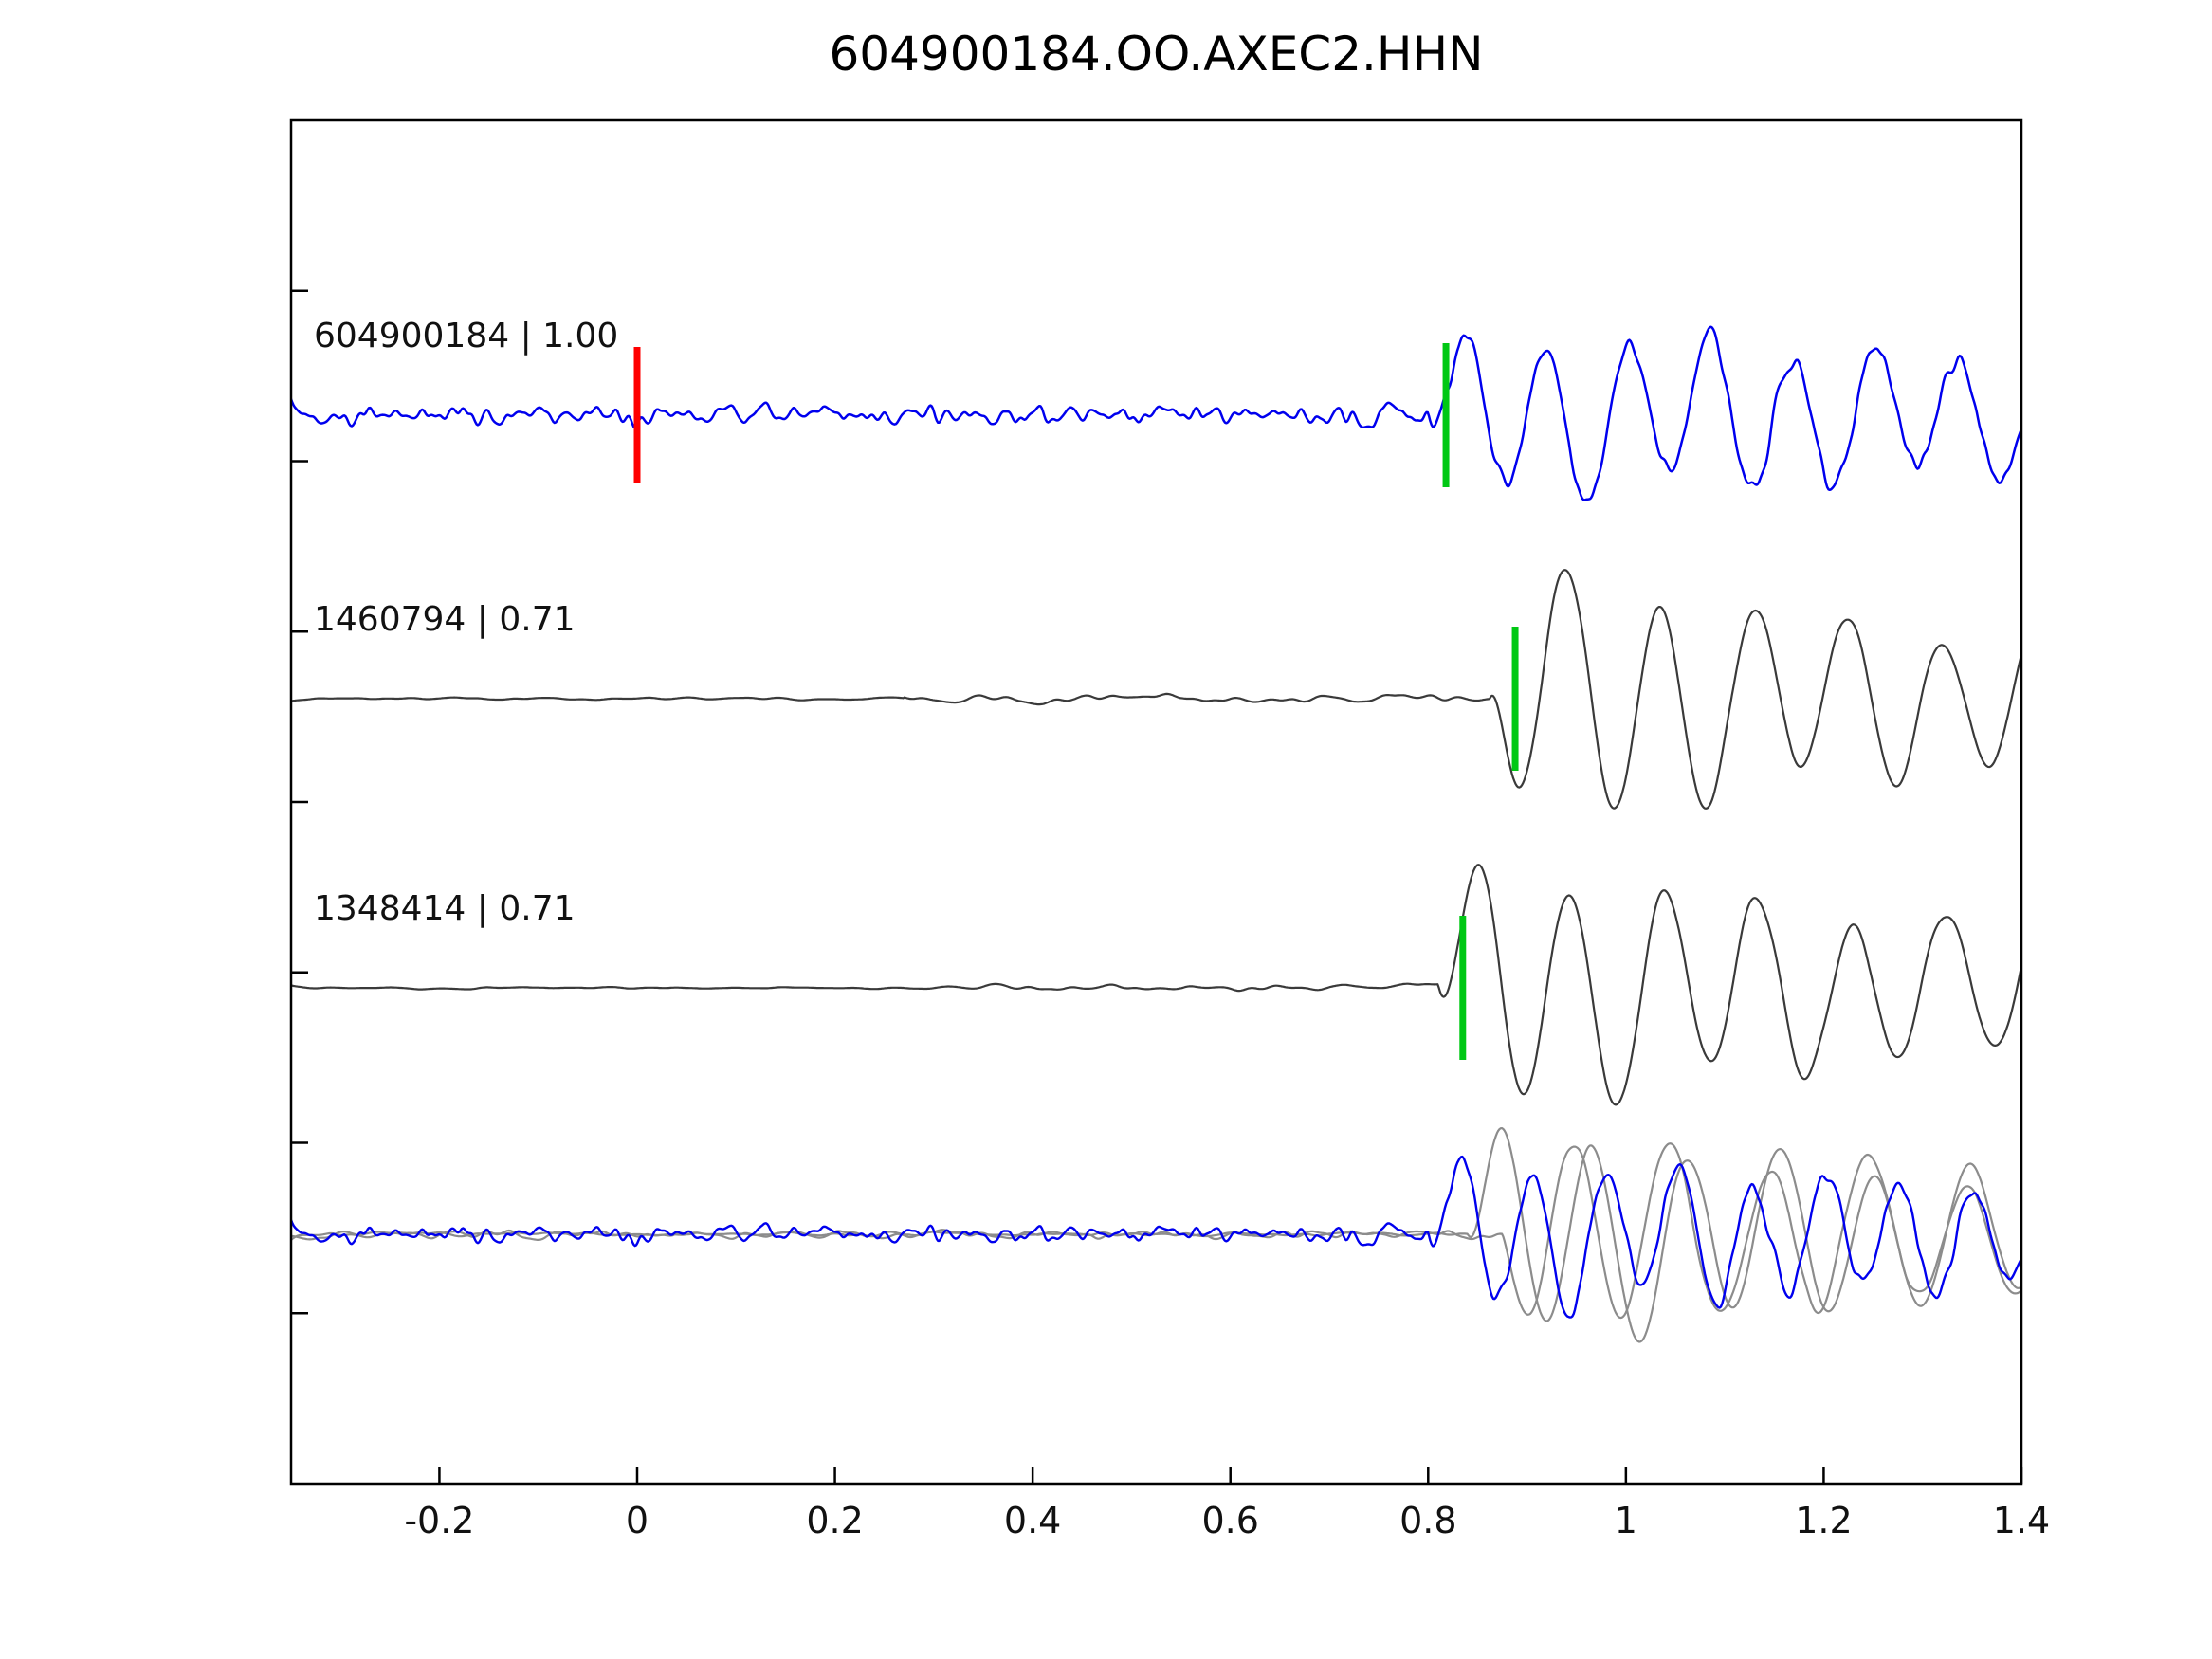 The width and height of the screenshot is (2212, 1659). What do you see at coordinates (445, 619) in the screenshot?
I see `trace-label-1460794: 1460794 | 0.71` at bounding box center [445, 619].